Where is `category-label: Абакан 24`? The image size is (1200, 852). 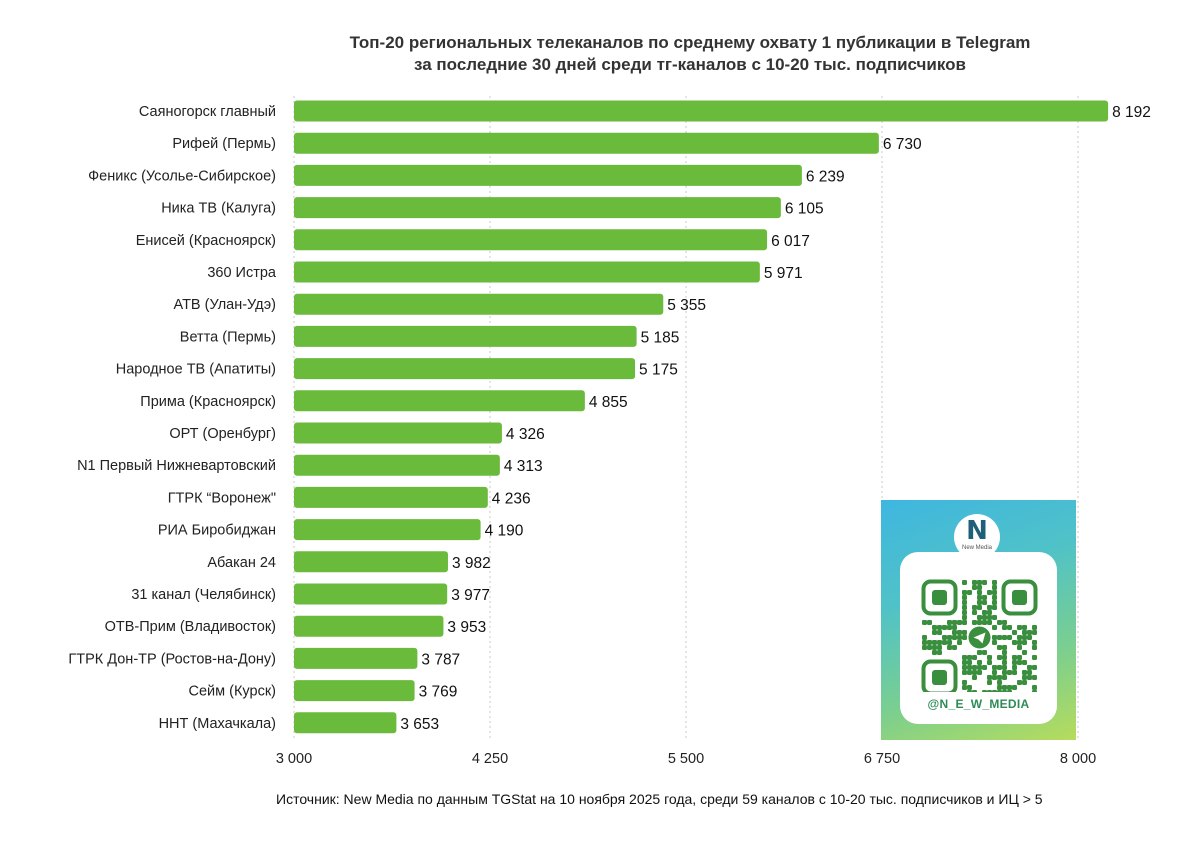 category-label: Абакан 24 is located at coordinates (241, 563).